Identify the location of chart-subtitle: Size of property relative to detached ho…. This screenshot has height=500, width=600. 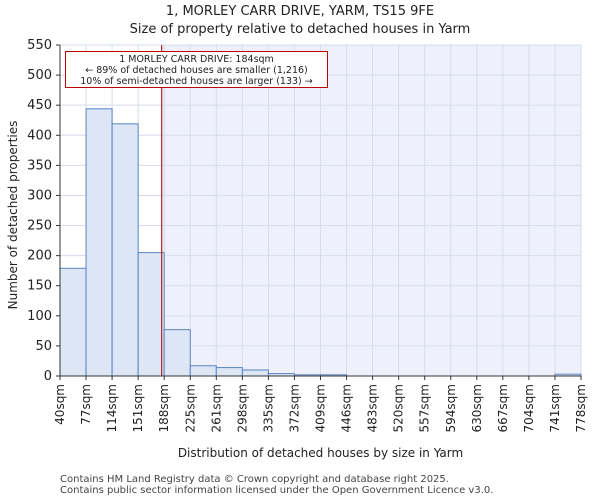
(300, 29).